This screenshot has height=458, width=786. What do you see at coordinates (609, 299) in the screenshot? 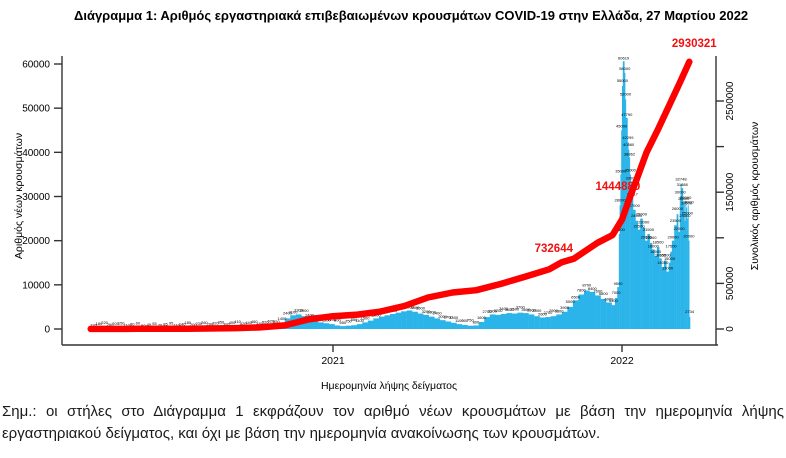
I see `bar-value-label: 6000` at bounding box center [609, 299].